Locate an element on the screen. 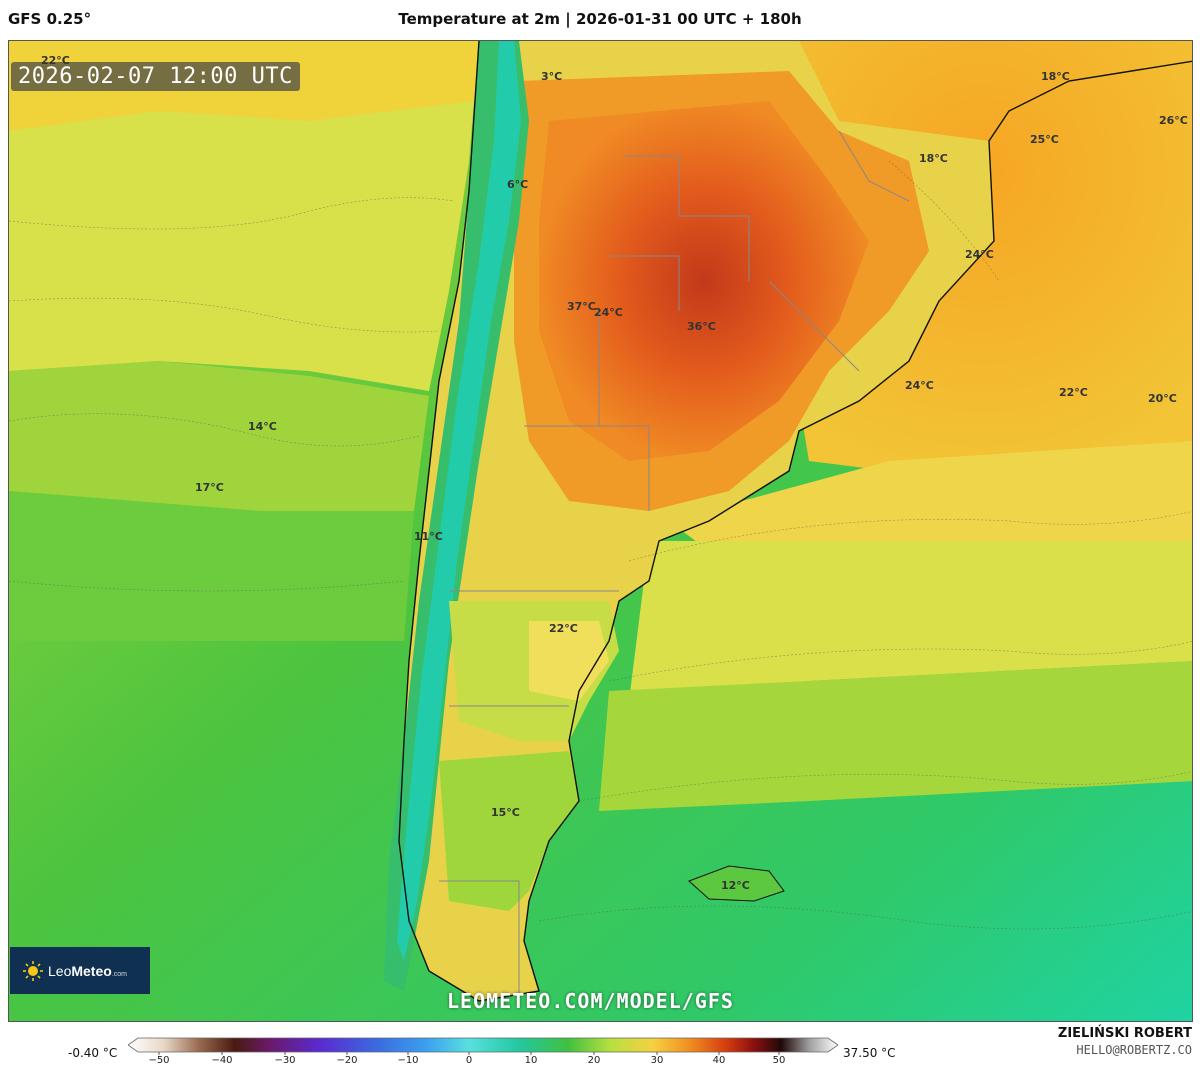 This screenshot has width=1200, height=1066. author-credit: ZIELIŃSKI ROBERT HELLO@ROBERTZ.CO is located at coordinates (1125, 1041).